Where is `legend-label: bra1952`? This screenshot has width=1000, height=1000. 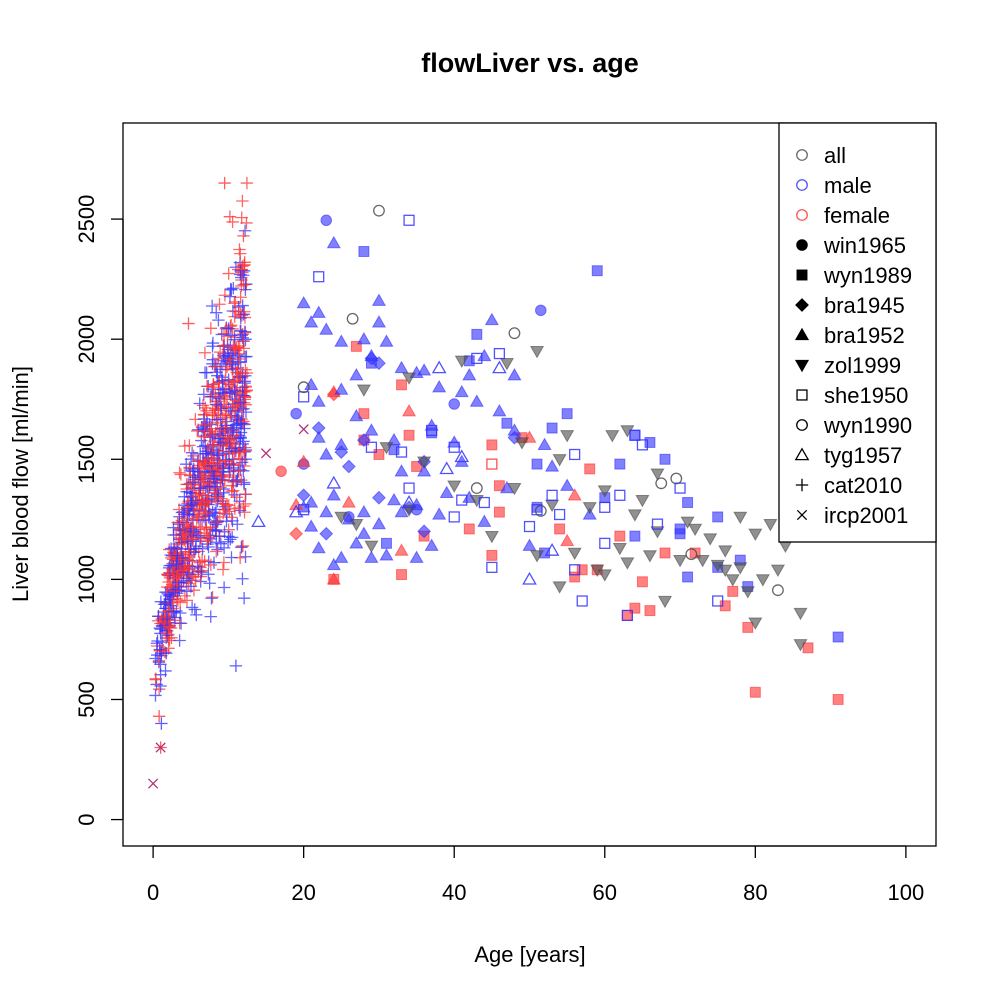 legend-label: bra1952 is located at coordinates (864, 335).